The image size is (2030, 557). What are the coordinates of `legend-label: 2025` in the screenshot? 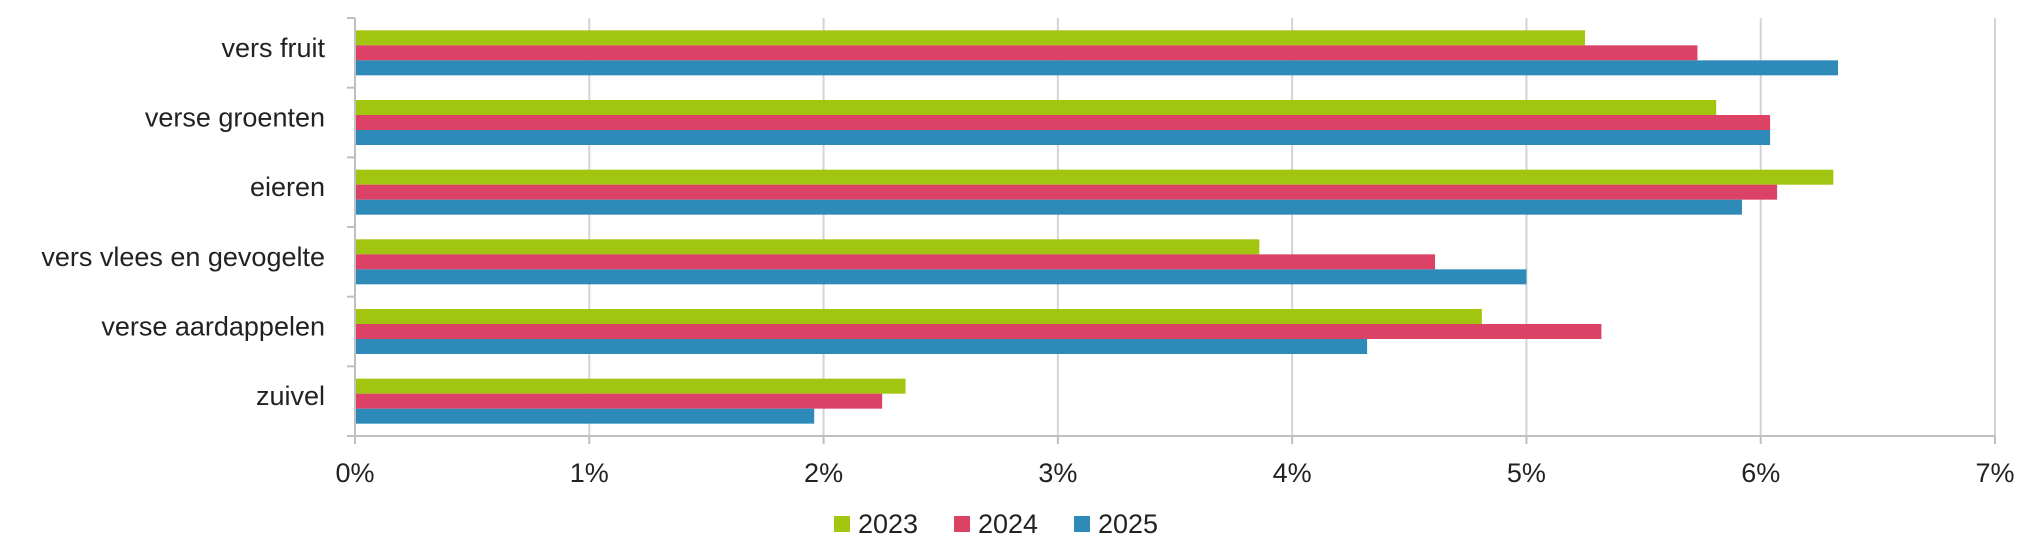 It's located at (1128, 524).